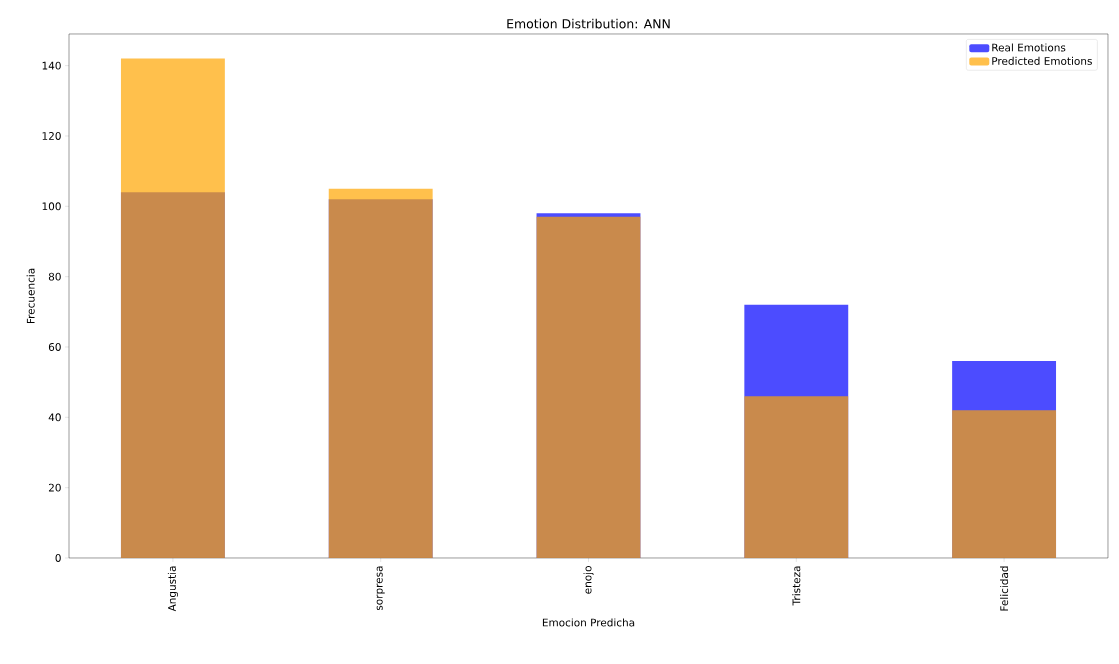  What do you see at coordinates (54, 276) in the screenshot?
I see `y-tick-label: 80` at bounding box center [54, 276].